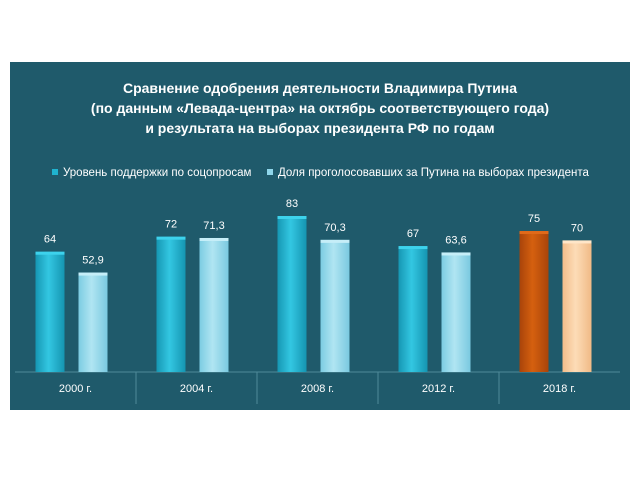 This screenshot has height=480, width=640. I want to click on data-label: 67, so click(413, 234).